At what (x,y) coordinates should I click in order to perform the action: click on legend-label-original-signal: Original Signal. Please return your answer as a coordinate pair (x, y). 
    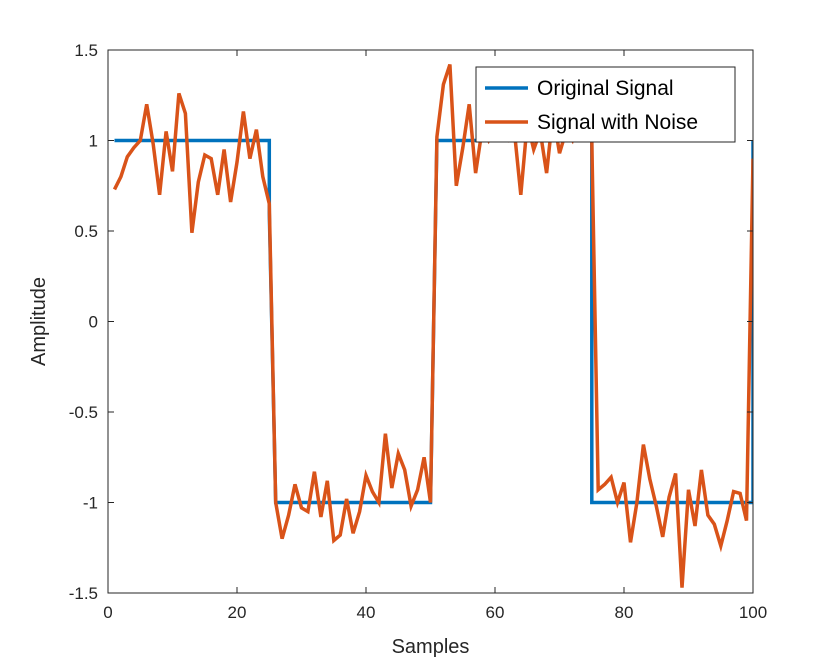
    Looking at the image, I should click on (605, 88).